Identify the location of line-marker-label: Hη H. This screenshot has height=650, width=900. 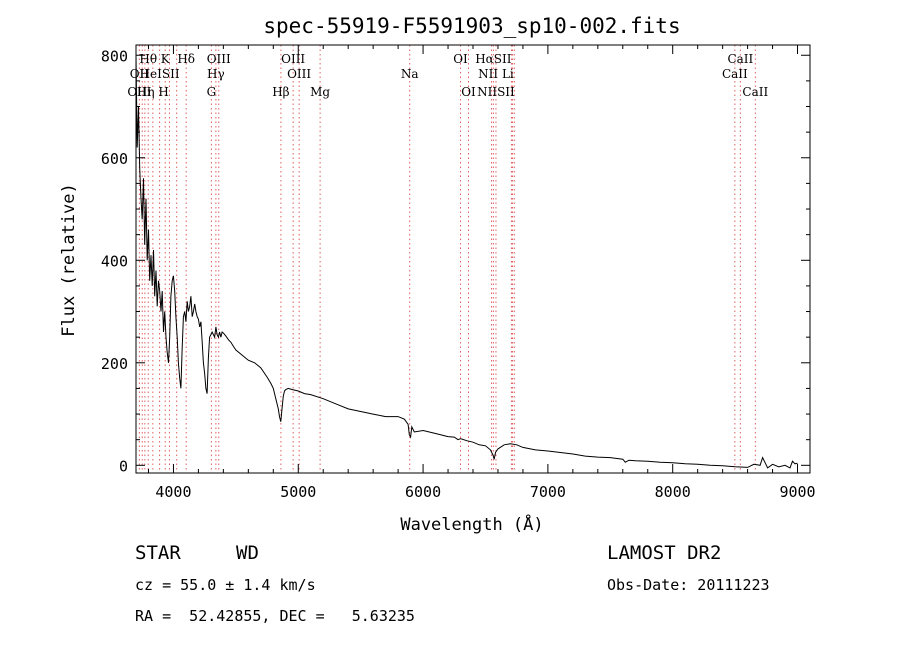
(153, 92).